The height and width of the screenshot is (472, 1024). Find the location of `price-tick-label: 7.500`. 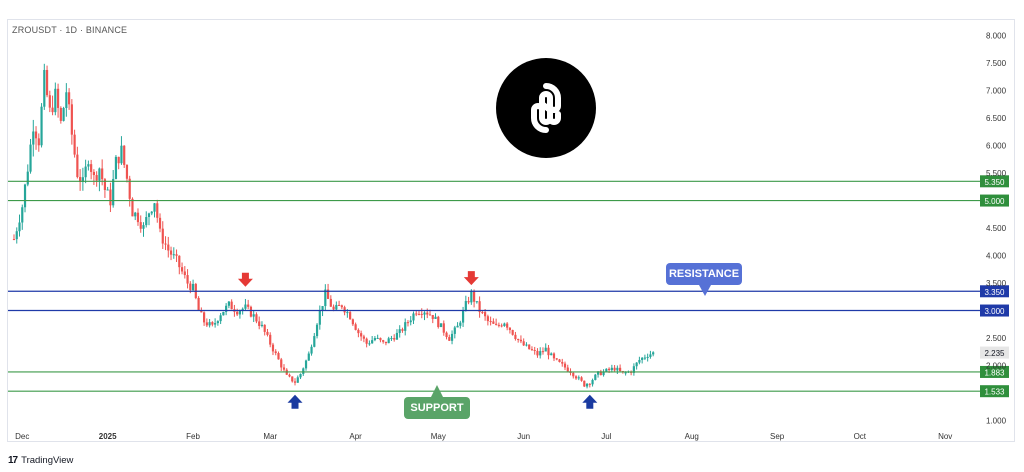

price-tick-label: 7.500 is located at coordinates (996, 63).